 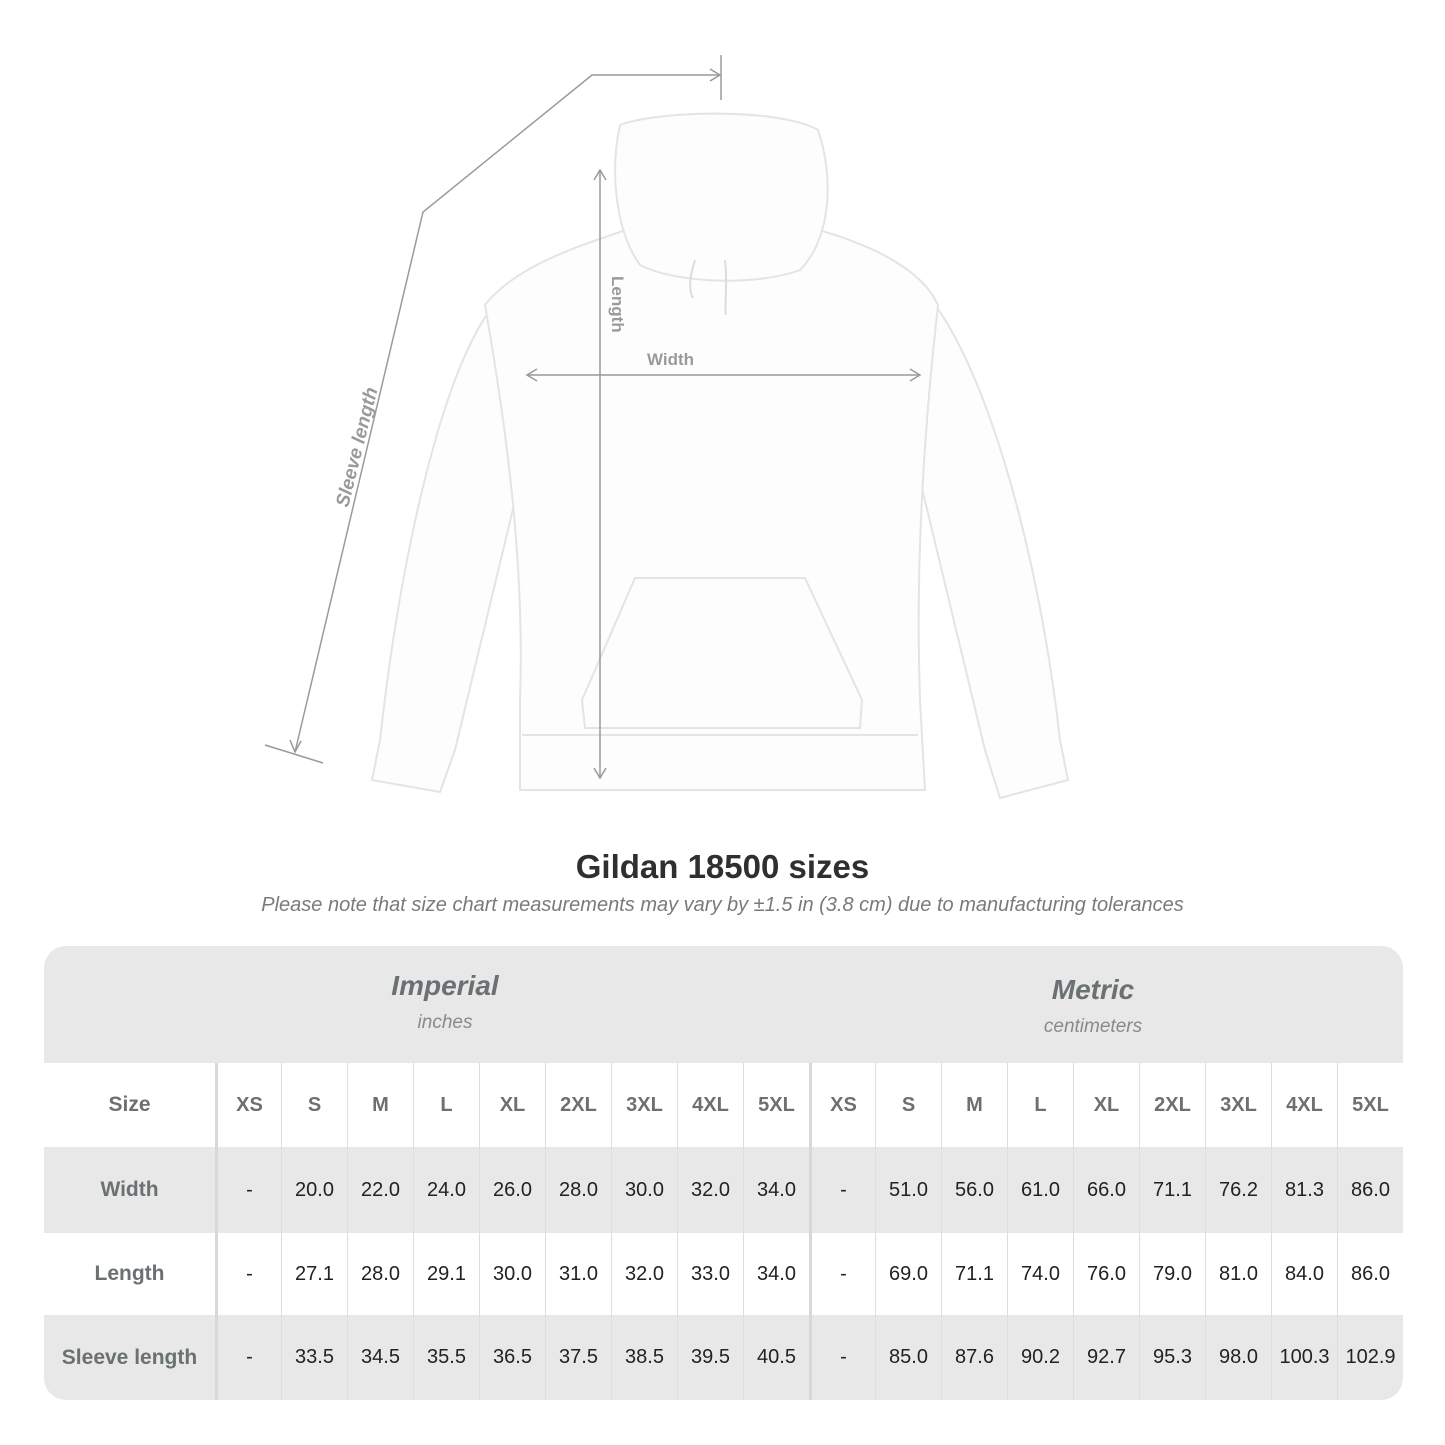 What do you see at coordinates (1106, 1190) in the screenshot?
I see `value-cell-metric: 66.0` at bounding box center [1106, 1190].